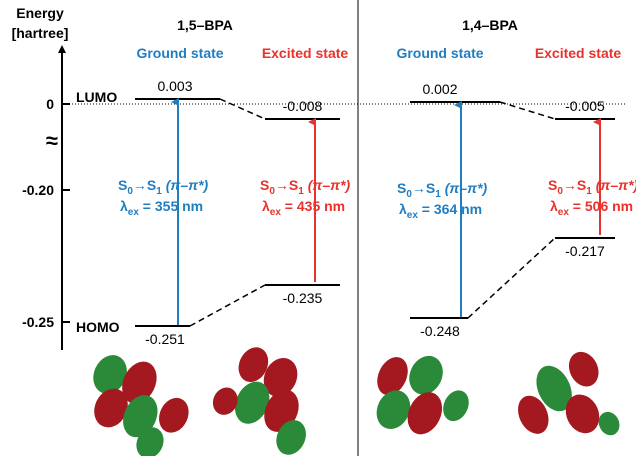 The image size is (636, 456). Describe the element at coordinates (52, 140) in the screenshot. I see `axis-break: ≈` at that location.